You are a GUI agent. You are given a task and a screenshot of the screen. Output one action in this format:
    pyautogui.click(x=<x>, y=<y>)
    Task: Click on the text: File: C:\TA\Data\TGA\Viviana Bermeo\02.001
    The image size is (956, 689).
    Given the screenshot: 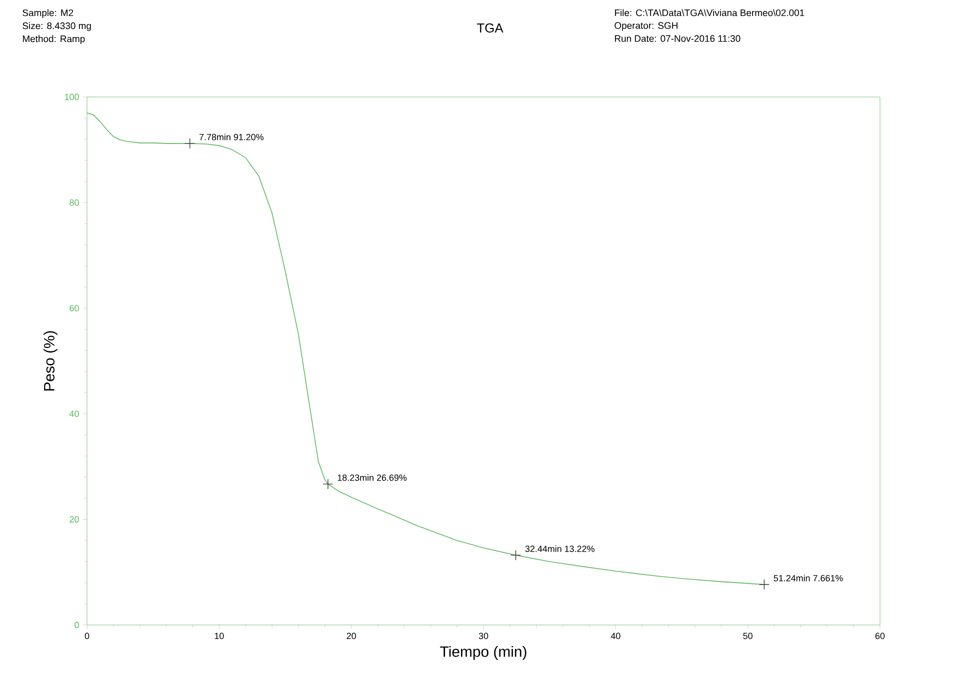 What is the action you would take?
    pyautogui.click(x=709, y=12)
    